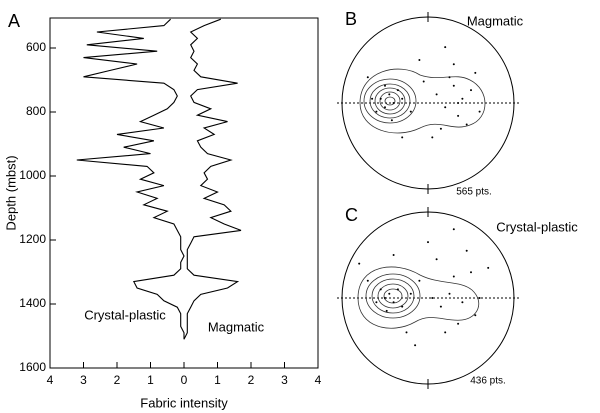 The width and height of the screenshot is (600, 413). Describe the element at coordinates (236, 326) in the screenshot. I see `annotation: Magmatic` at that location.